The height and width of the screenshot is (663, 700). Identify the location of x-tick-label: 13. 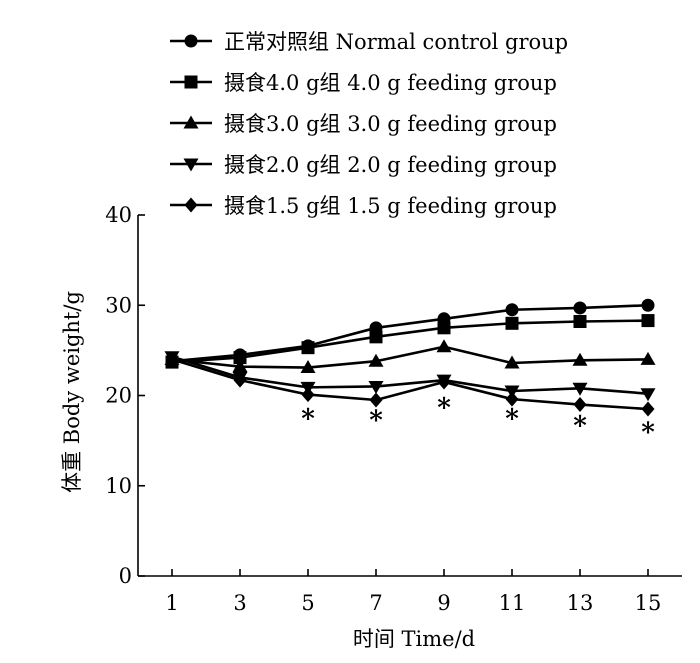
(580, 603).